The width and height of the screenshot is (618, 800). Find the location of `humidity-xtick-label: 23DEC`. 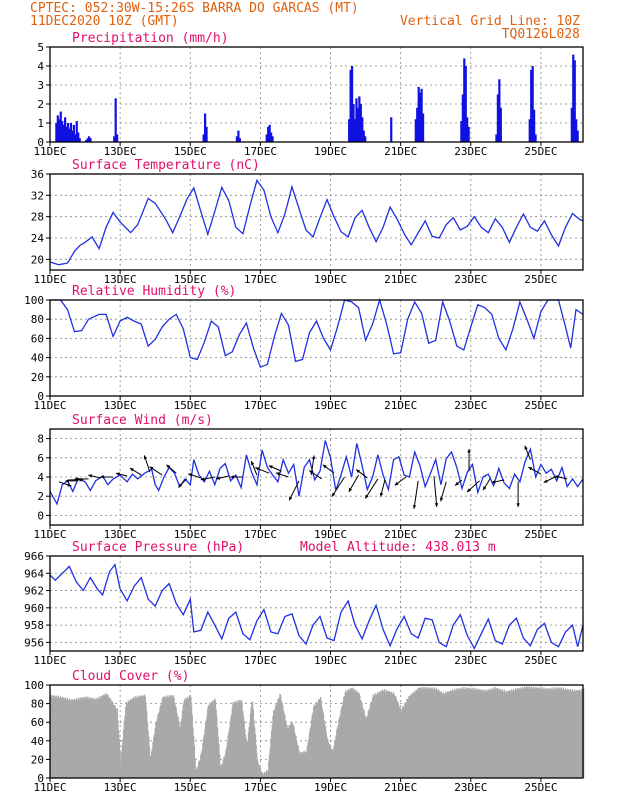

humidity-xtick-label: 23DEC is located at coordinates (470, 405).